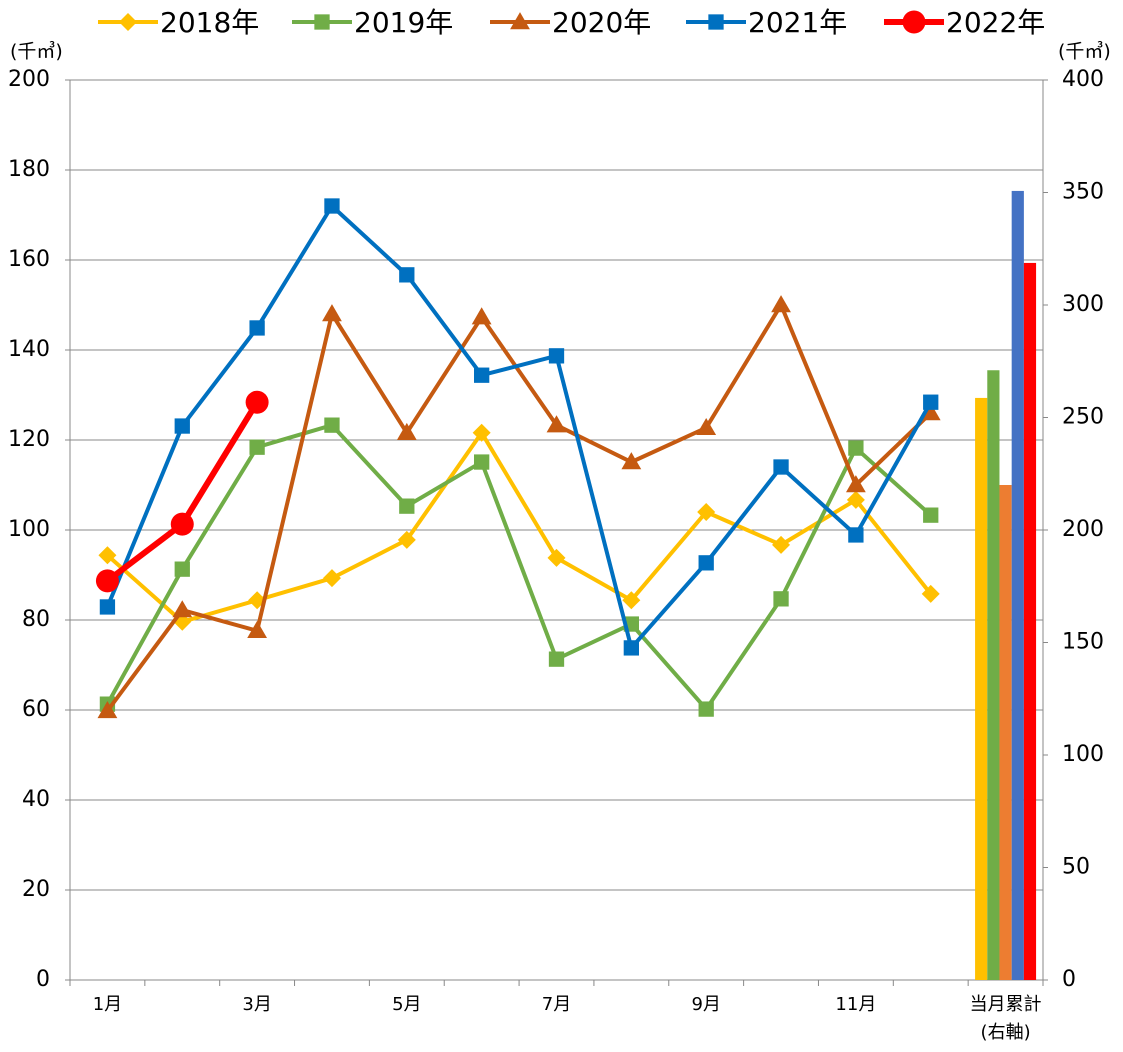 This screenshot has height=1052, width=1123. I want to click on y2-tick-label: 250, so click(1083, 417).